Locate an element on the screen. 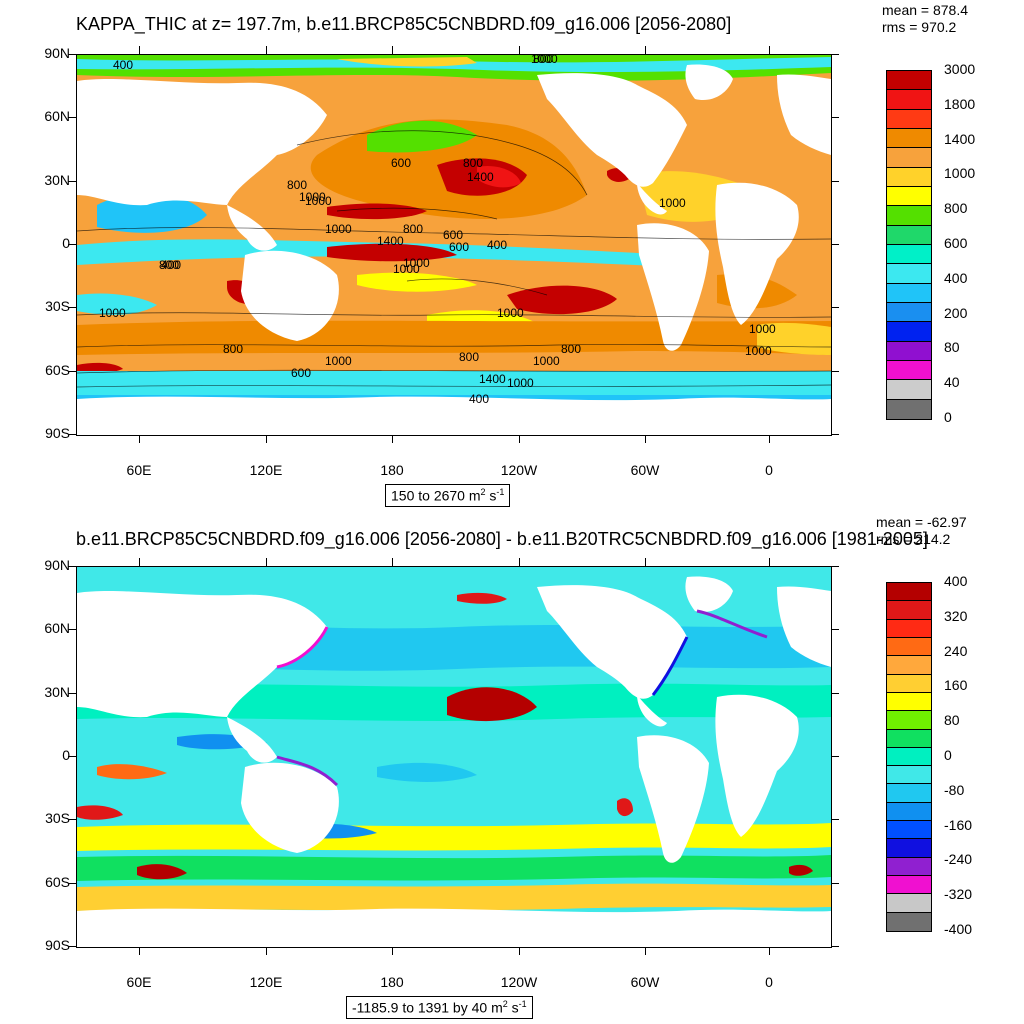 The image size is (1024, 1024). range-text: s is located at coordinates (491, 495).